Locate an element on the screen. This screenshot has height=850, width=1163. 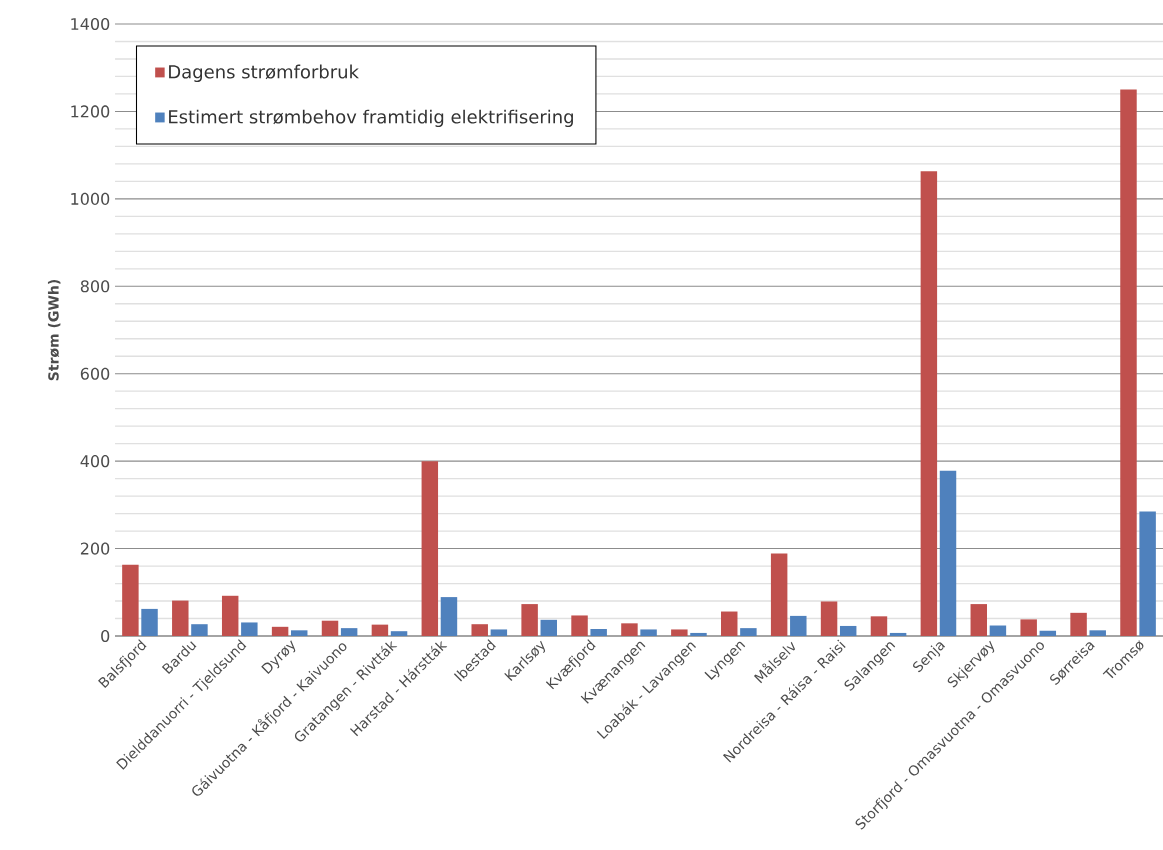
y-tick-label: 800 is located at coordinates (95, 286).